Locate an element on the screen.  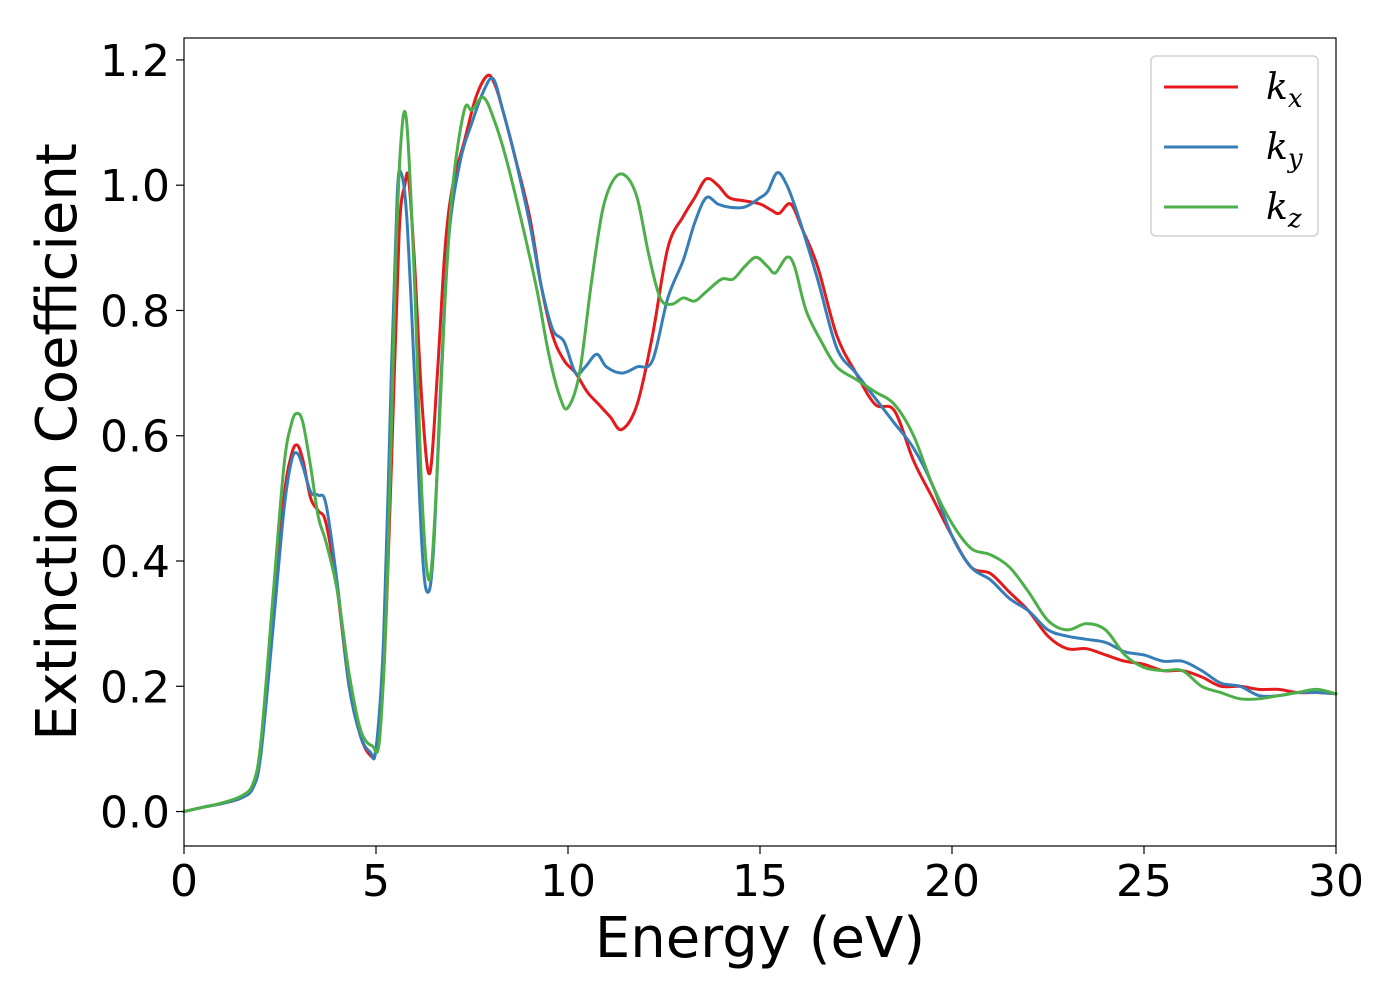
y-tick-label: 1.2 is located at coordinates (135, 61).